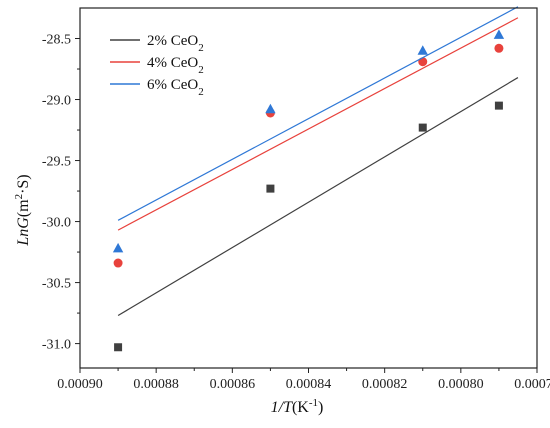 The width and height of the screenshot is (550, 428). What do you see at coordinates (156, 384) in the screenshot?
I see `x-tick-label: 0.00088` at bounding box center [156, 384].